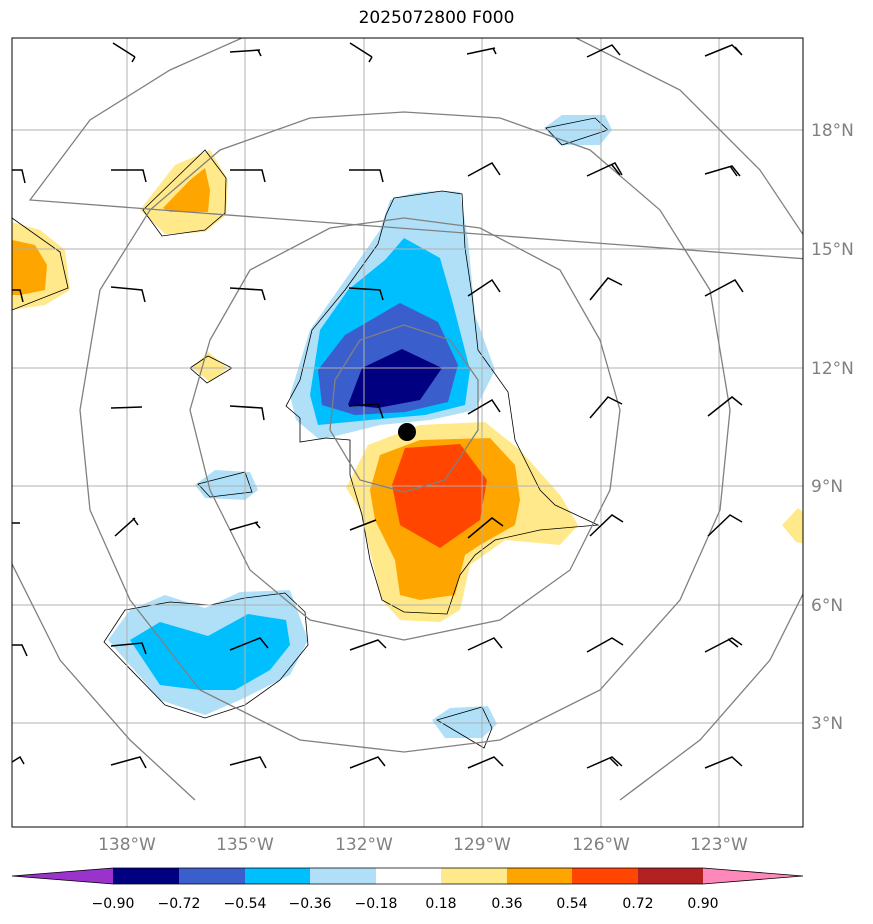 This screenshot has width=873, height=924. What do you see at coordinates (753, 876) in the screenshot?
I see `colorbar-max-arrow` at bounding box center [753, 876].